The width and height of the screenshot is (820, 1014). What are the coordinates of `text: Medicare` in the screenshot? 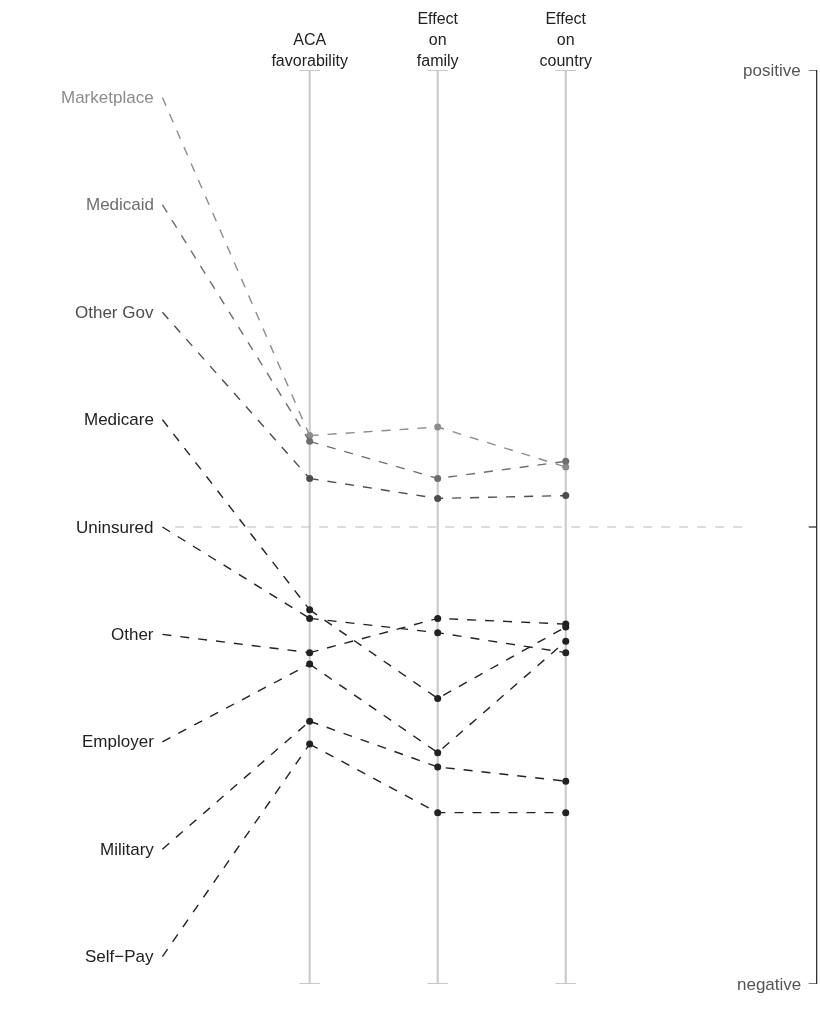 It's located at (119, 419).